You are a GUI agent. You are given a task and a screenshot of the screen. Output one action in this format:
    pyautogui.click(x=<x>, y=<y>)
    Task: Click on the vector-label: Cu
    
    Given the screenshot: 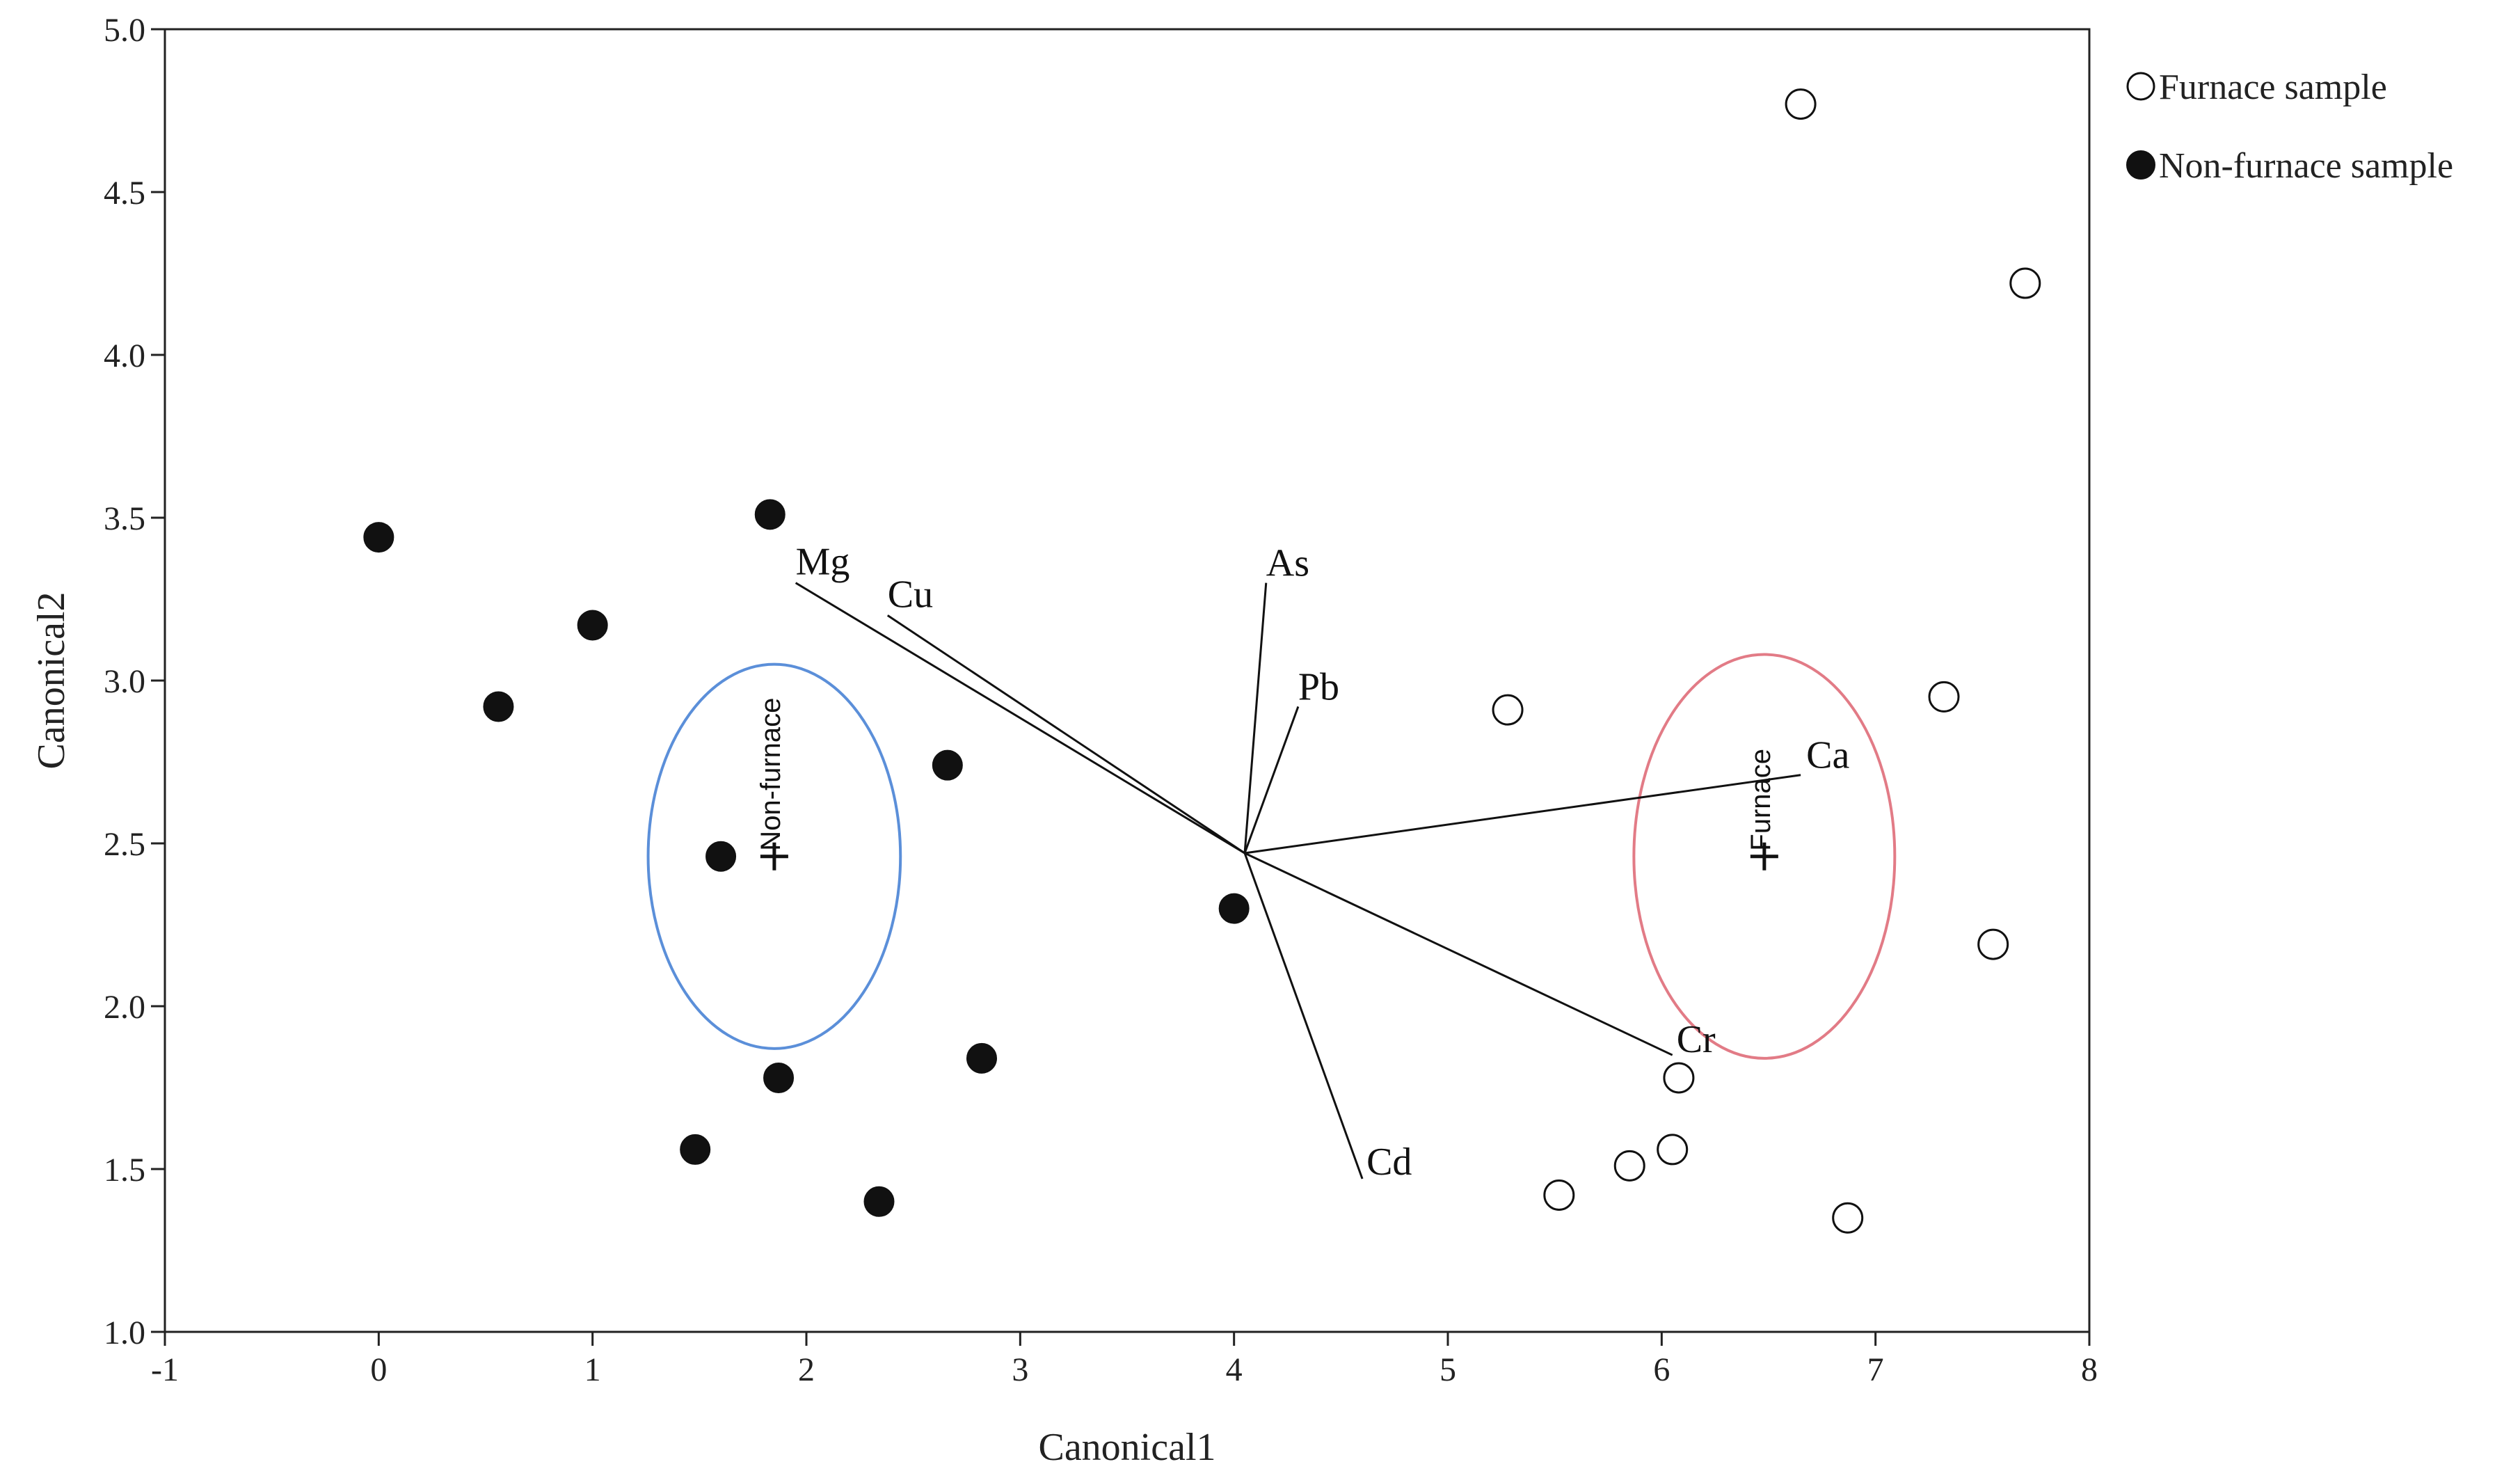 What is the action you would take?
    pyautogui.click(x=910, y=595)
    